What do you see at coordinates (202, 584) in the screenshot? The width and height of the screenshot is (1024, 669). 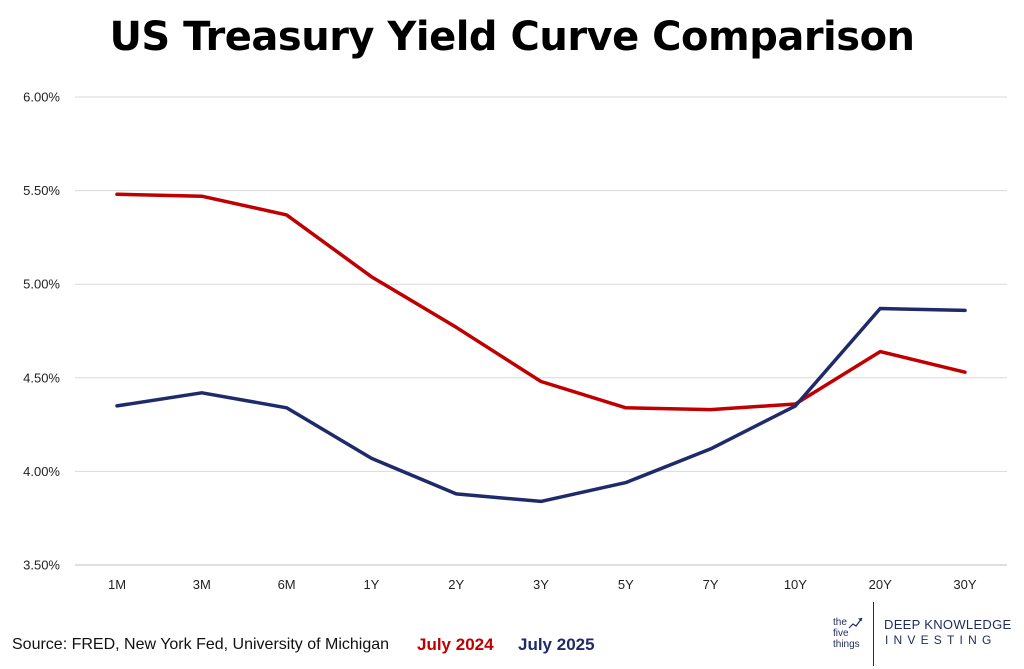 I see `x-tick-label: 3M` at bounding box center [202, 584].